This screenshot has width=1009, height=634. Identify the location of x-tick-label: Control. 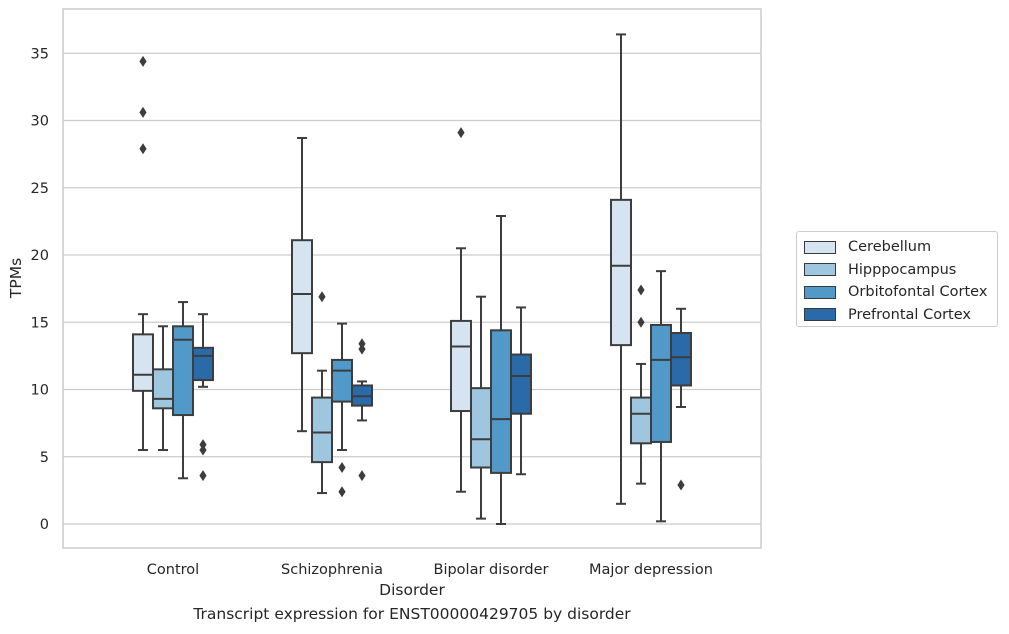
(173, 570).